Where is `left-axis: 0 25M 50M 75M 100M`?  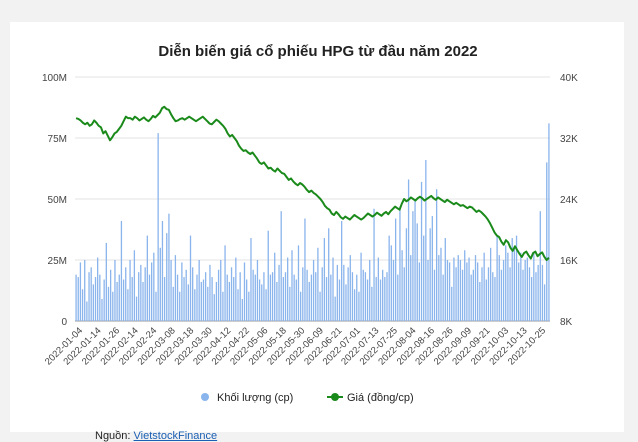
left-axis: 0 25M 50M 75M 100M is located at coordinates (54, 200).